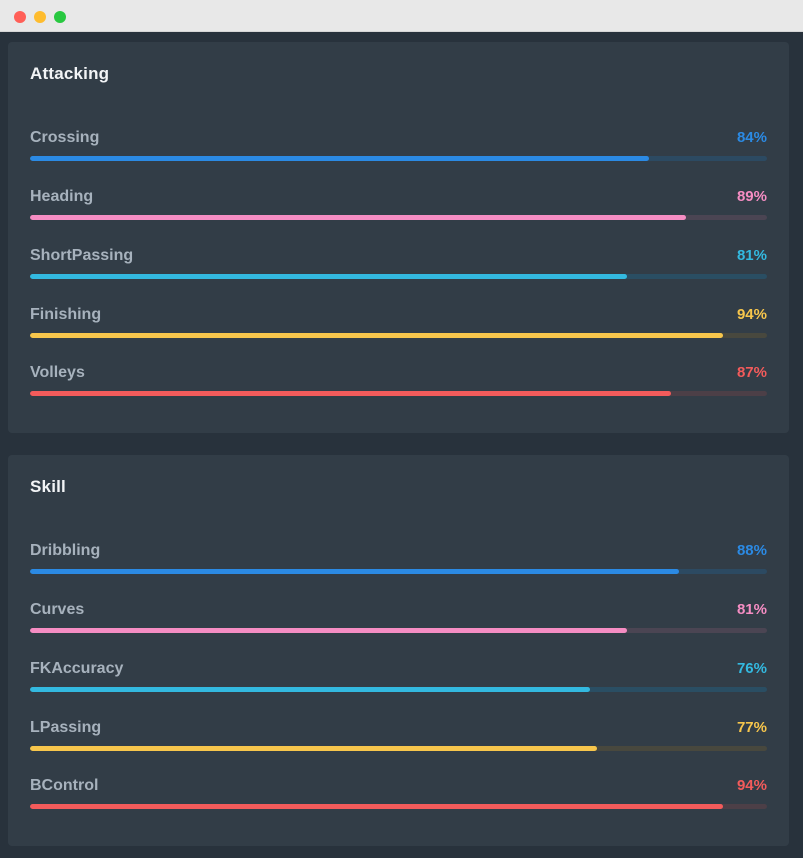  I want to click on stat-lpassing: LPassing 77%, so click(398, 739).